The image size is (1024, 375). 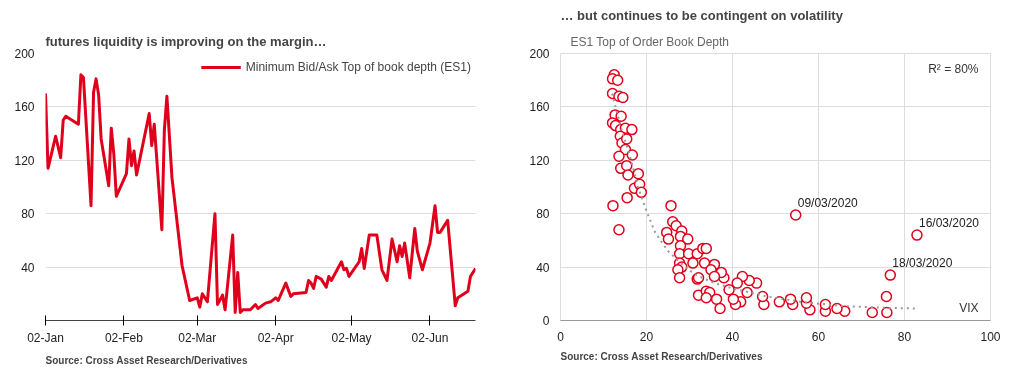 What do you see at coordinates (561, 336) in the screenshot?
I see `x-tick-label: 0` at bounding box center [561, 336].